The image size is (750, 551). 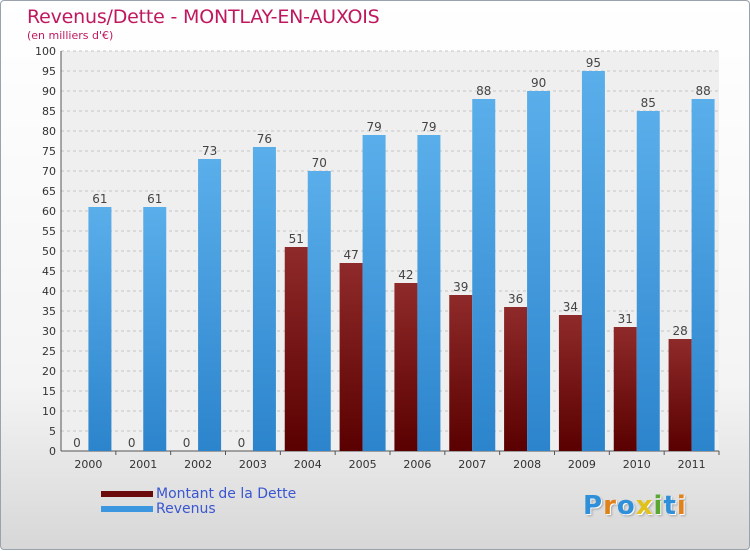 What do you see at coordinates (625, 319) in the screenshot?
I see `data-label-dette: 31` at bounding box center [625, 319].